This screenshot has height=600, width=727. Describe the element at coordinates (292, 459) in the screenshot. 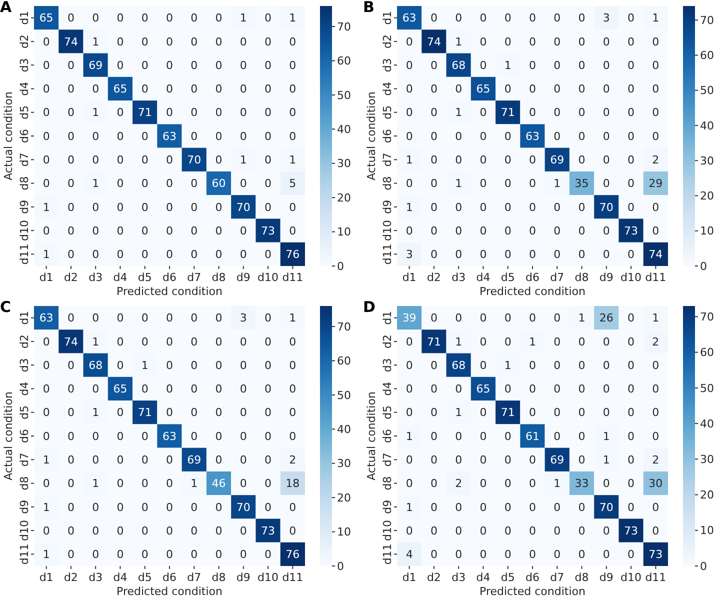

I see `data-label: 2` at that location.